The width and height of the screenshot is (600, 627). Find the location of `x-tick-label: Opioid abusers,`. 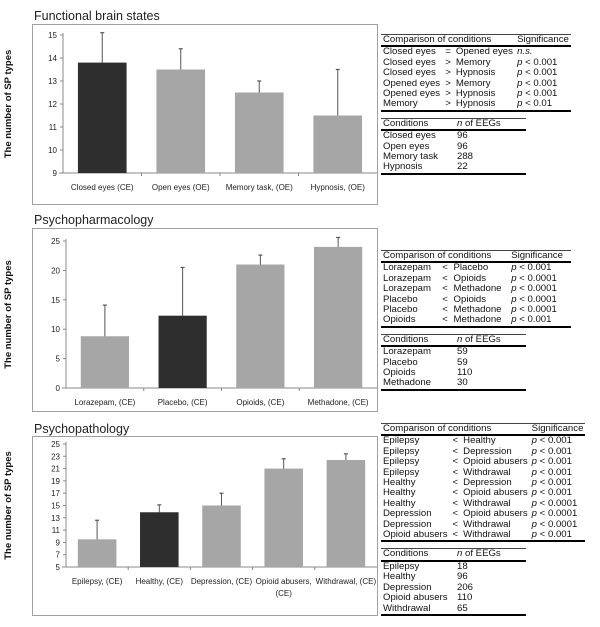

x-tick-label: Opioid abusers, is located at coordinates (284, 581).